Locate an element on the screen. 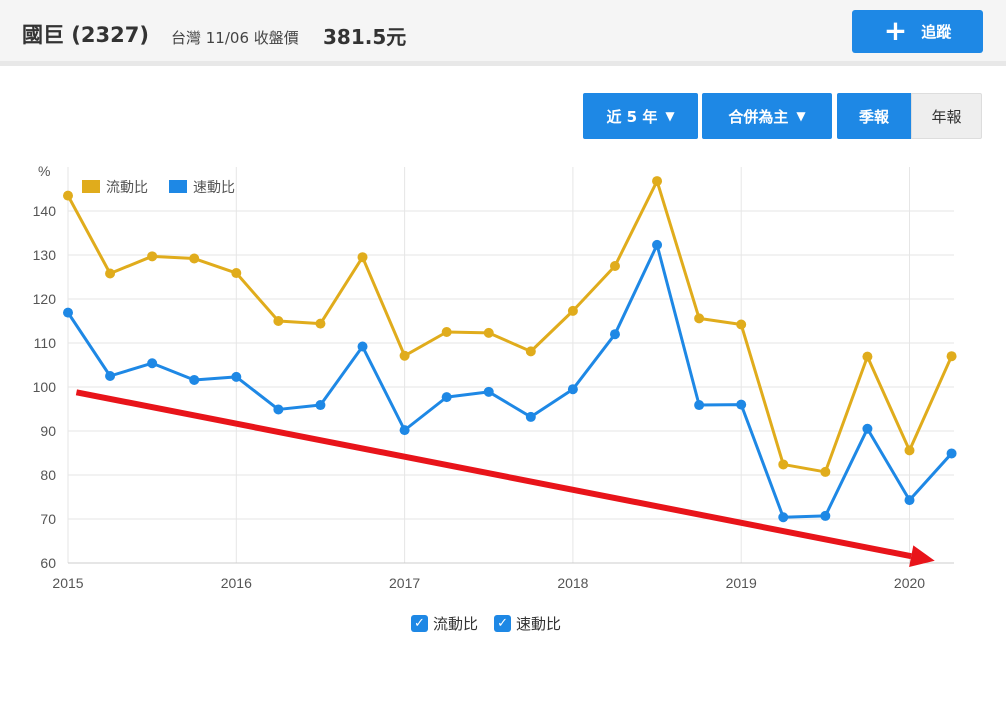 This screenshot has height=709, width=1006. x-tick-label: 2016 is located at coordinates (236, 583).